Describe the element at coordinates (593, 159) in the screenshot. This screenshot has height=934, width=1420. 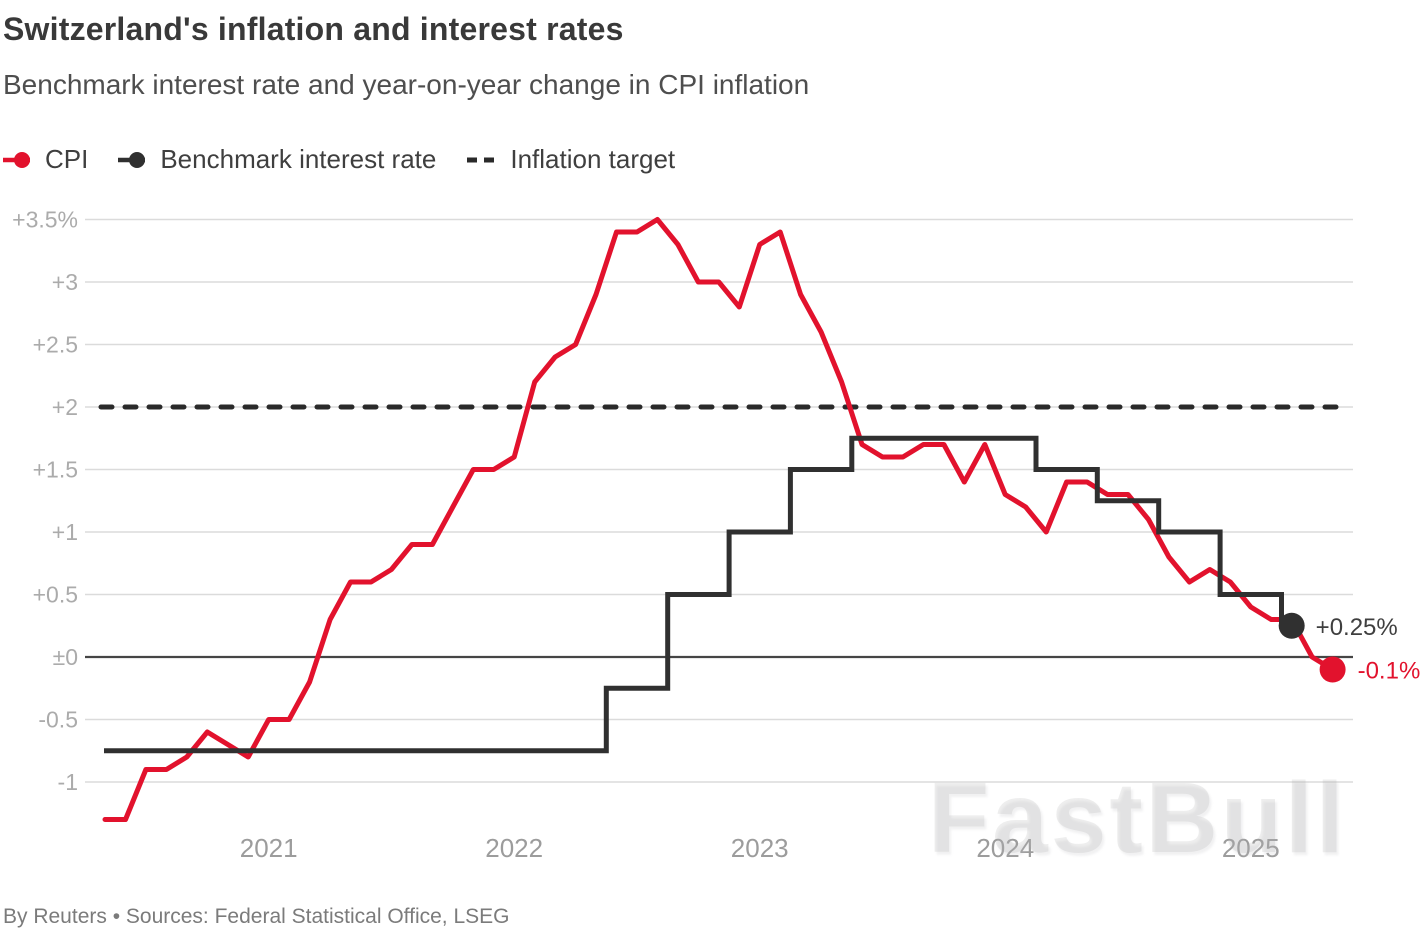
I see `legend-label-inflation-target: Inflation target` at that location.